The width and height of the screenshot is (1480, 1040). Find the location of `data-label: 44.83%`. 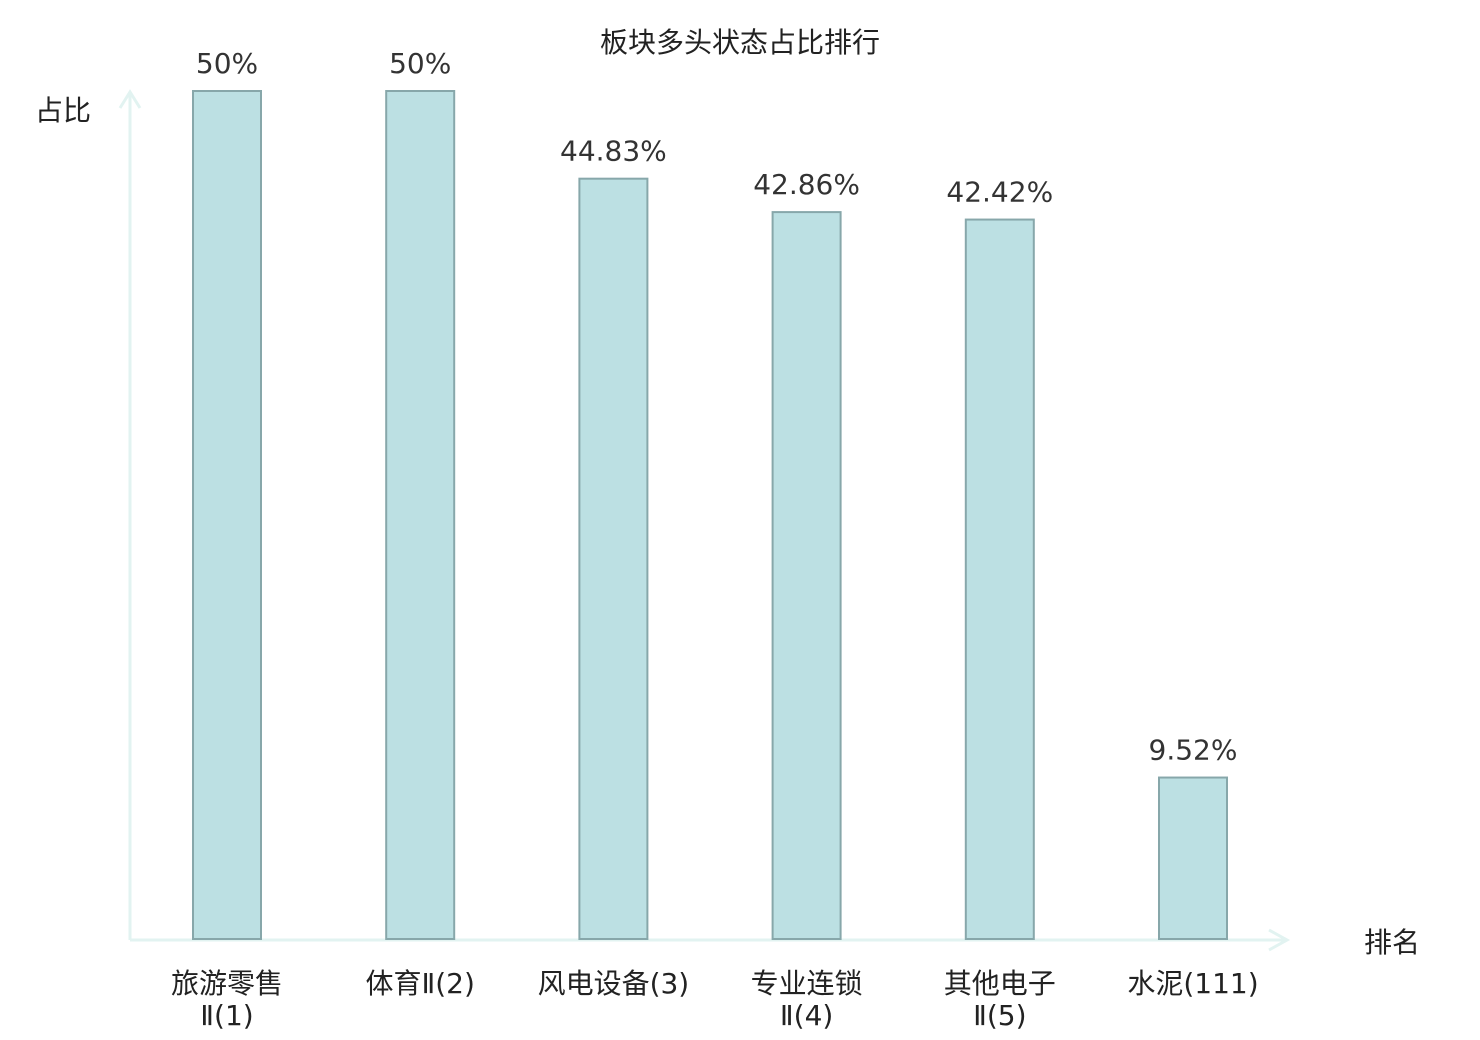

data-label: 44.83% is located at coordinates (613, 151).